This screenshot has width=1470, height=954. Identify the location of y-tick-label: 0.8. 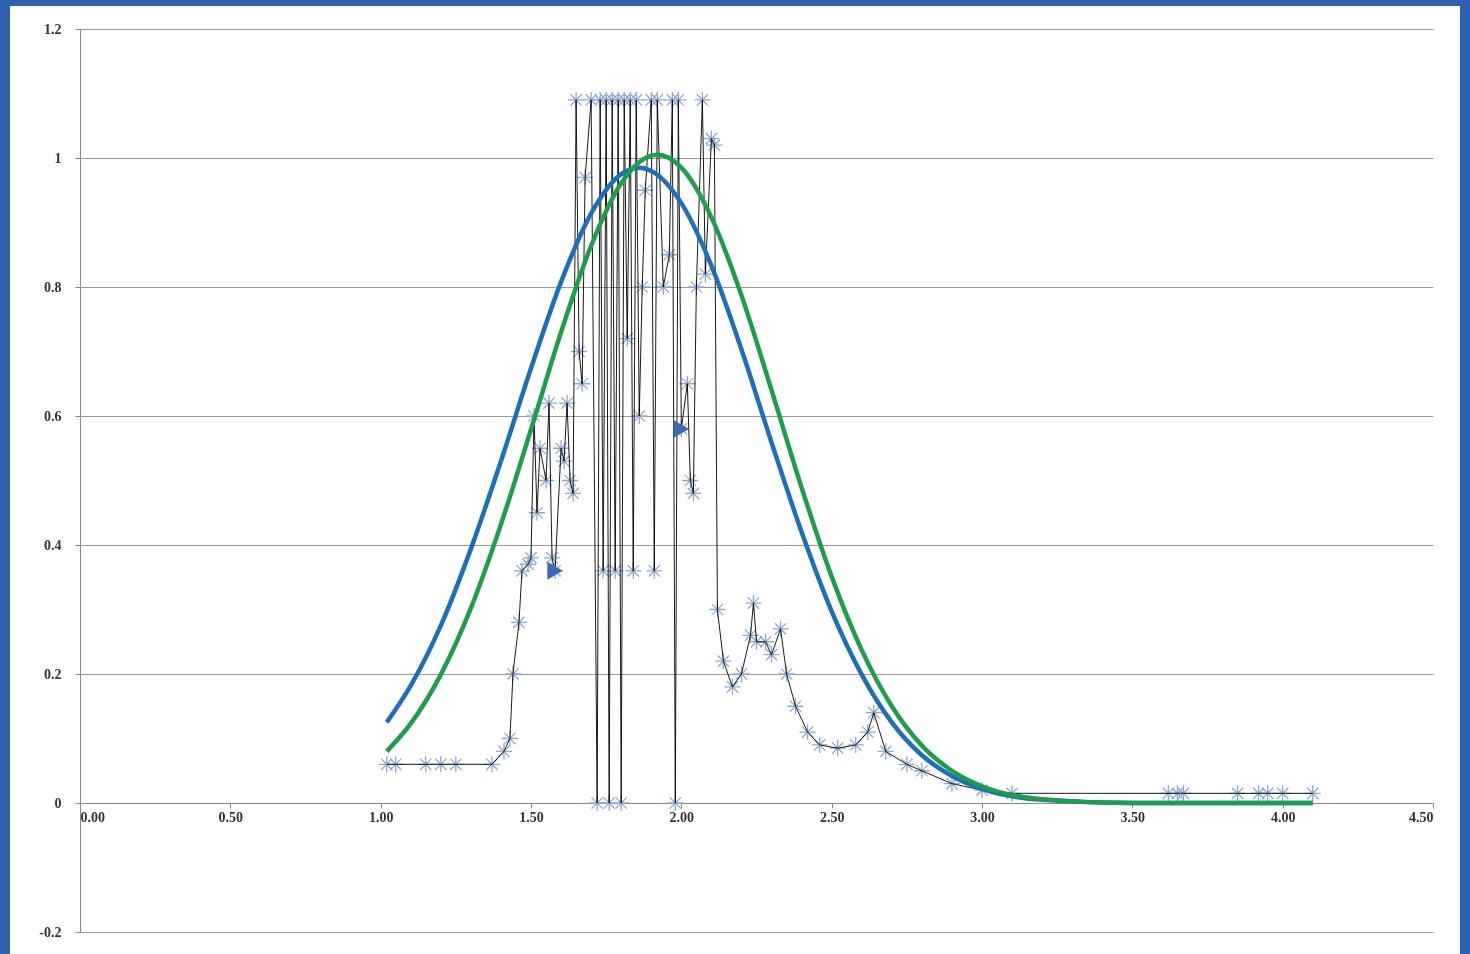
(53, 287).